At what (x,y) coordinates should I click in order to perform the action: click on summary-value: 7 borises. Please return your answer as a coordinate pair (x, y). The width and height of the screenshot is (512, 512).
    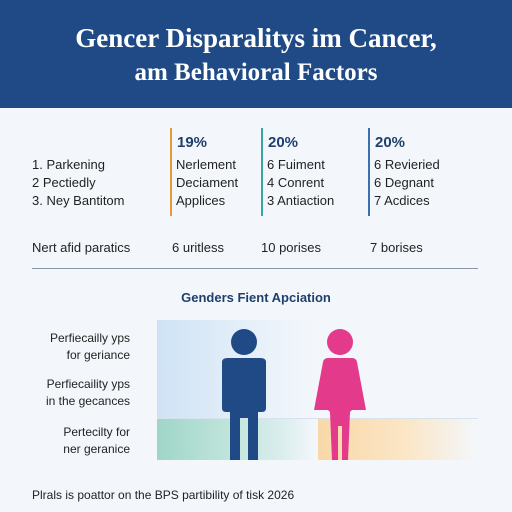
    Looking at the image, I should click on (396, 247).